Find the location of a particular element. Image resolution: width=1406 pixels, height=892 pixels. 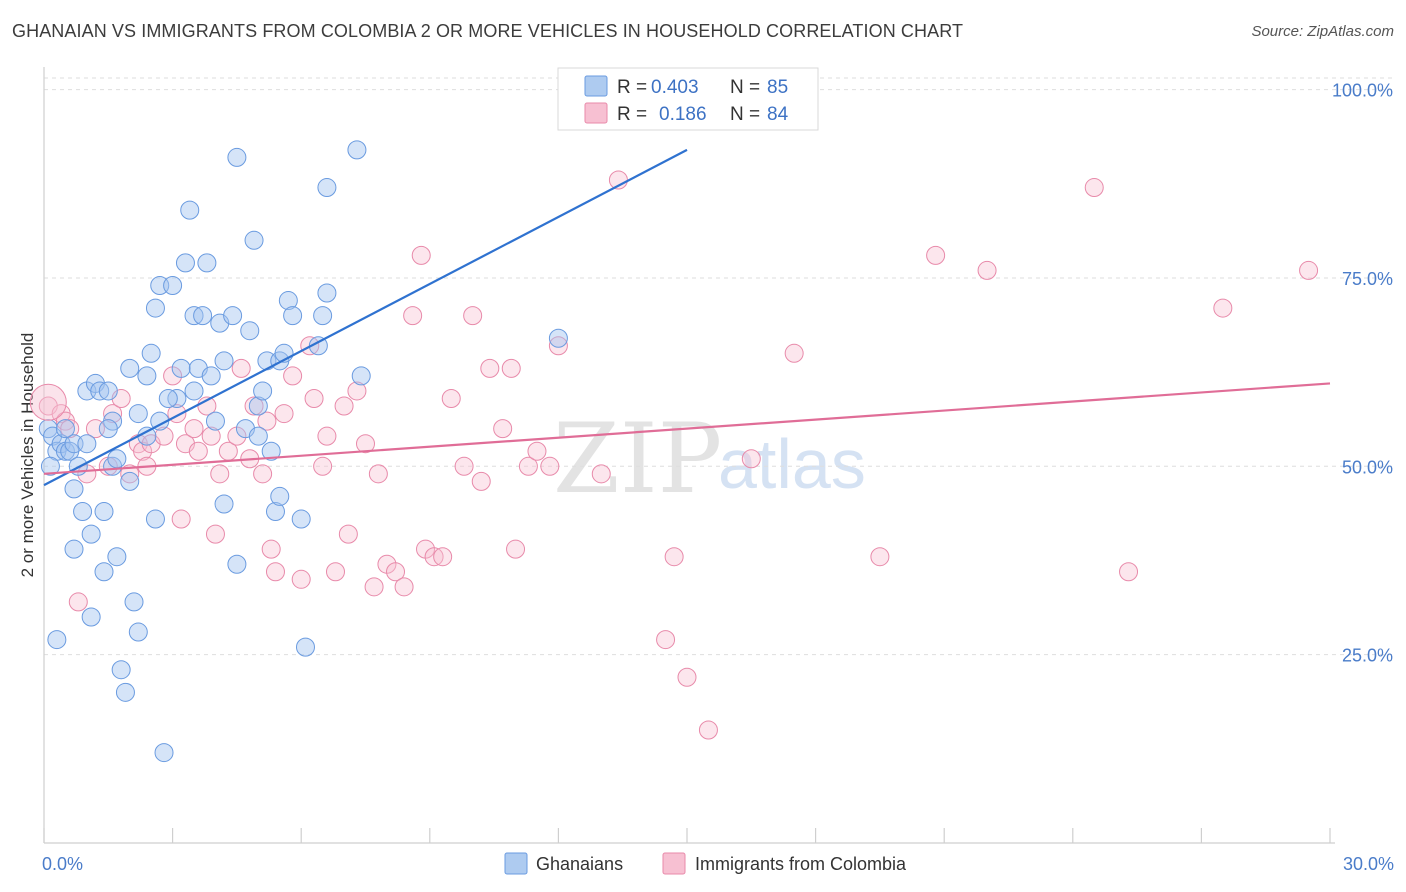

legend-n-label-2: N = is located at coordinates (745, 114).